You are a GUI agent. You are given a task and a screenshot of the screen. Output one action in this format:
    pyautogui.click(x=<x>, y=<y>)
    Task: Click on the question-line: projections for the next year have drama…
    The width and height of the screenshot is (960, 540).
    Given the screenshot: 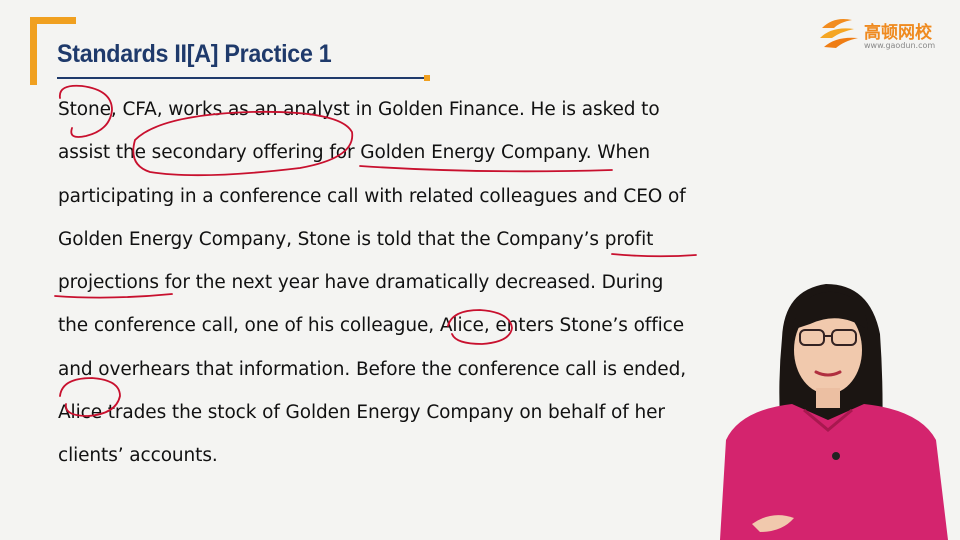 What is the action you would take?
    pyautogui.click(x=361, y=283)
    